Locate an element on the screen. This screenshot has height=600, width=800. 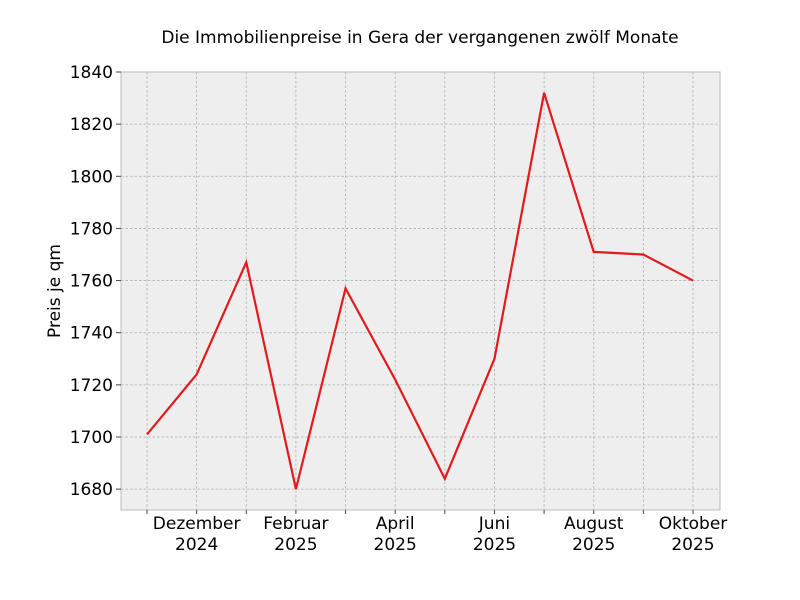
y-tick-label: 1700 is located at coordinates (91, 438).